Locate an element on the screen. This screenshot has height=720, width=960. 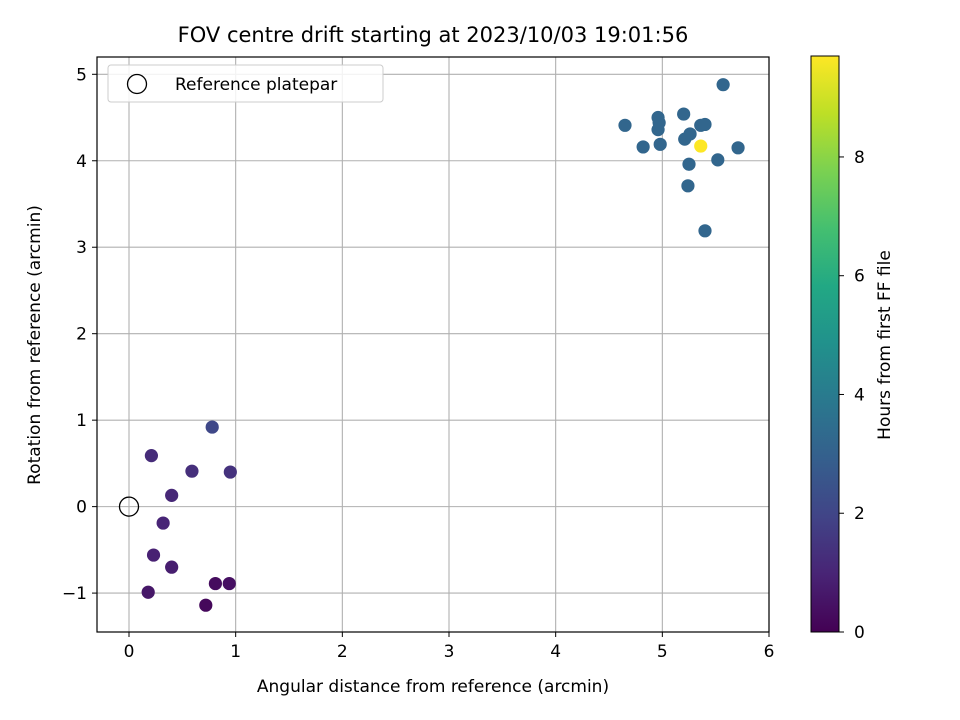
colorbar-tick-label: 6 is located at coordinates (859, 277).